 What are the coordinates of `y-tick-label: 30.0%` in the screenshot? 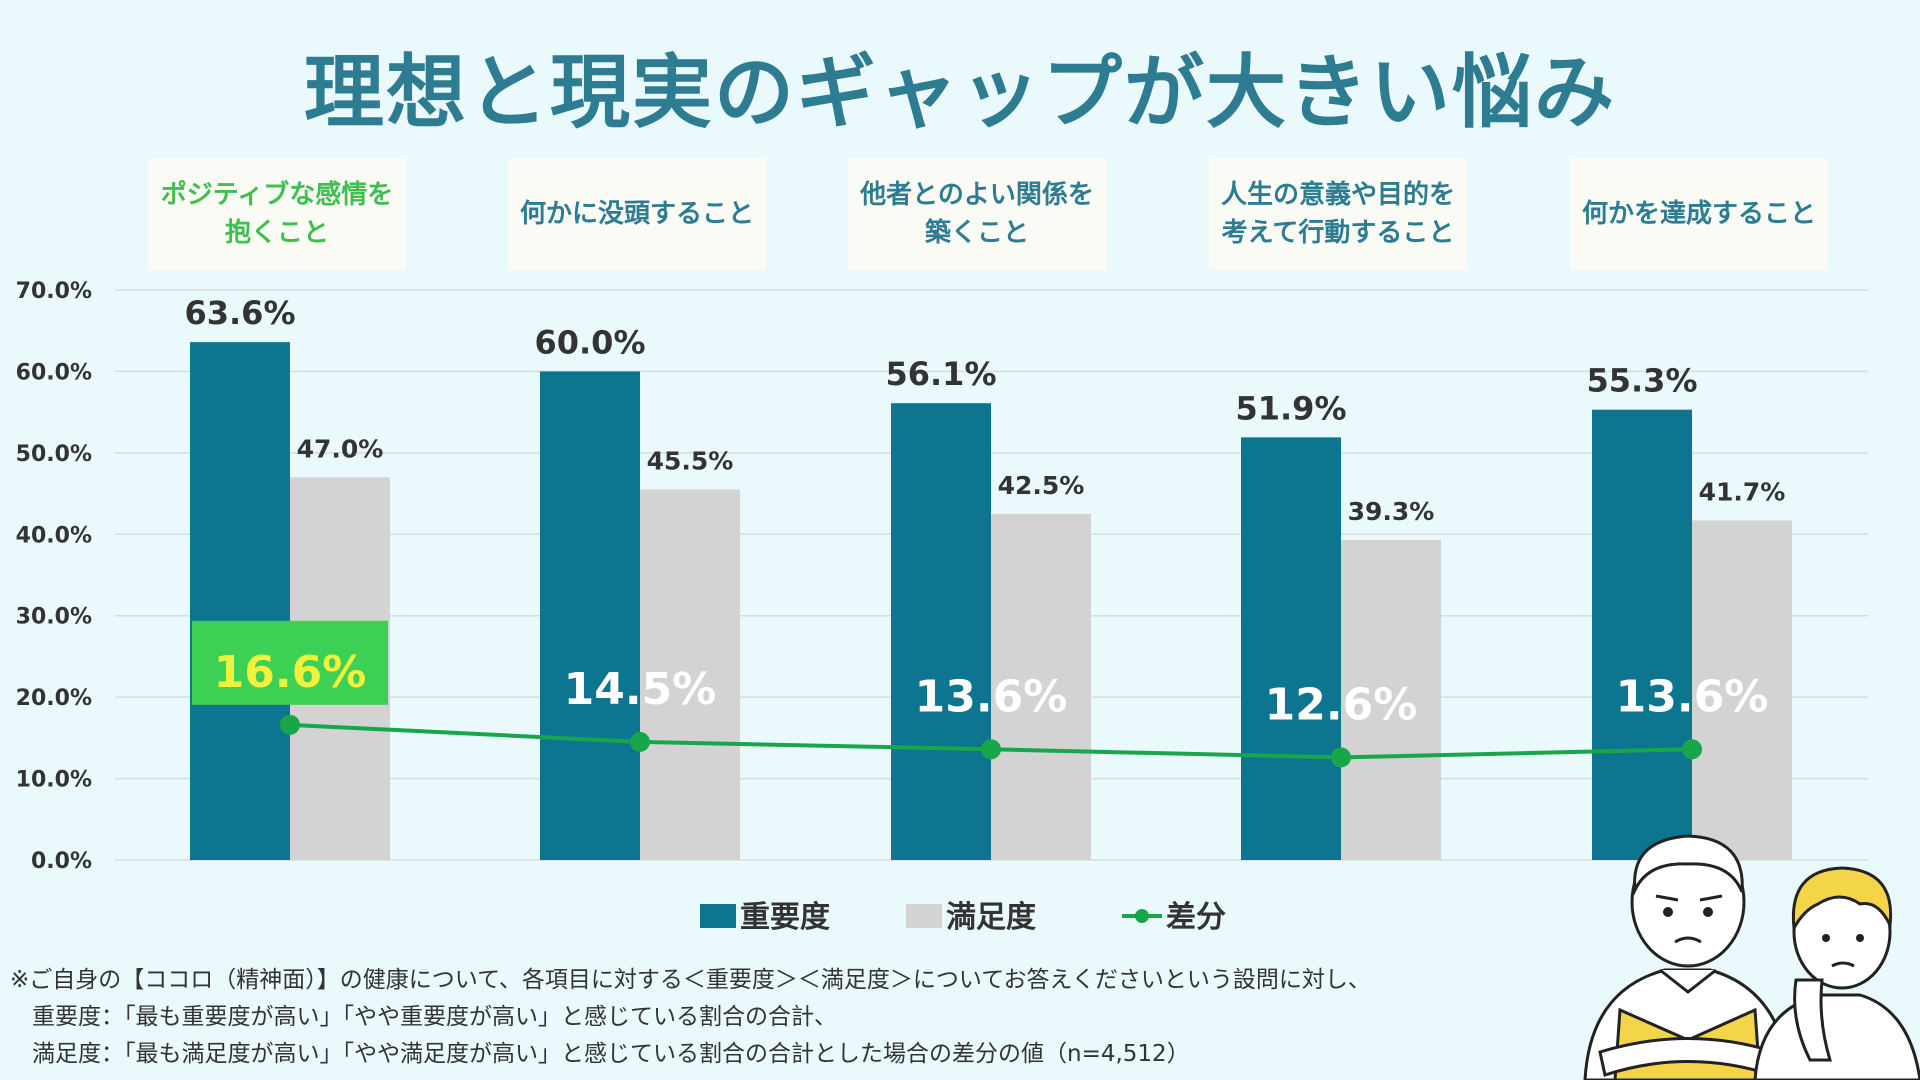 It's located at (54, 617).